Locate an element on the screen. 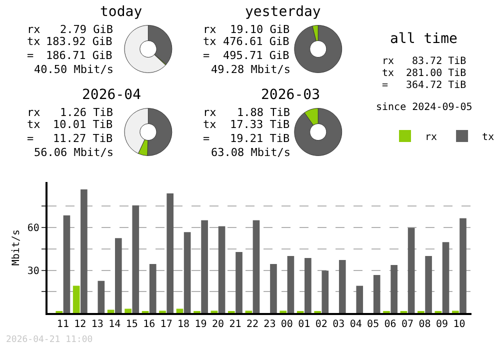  y-axis-title: Mbit/s is located at coordinates (16, 247).